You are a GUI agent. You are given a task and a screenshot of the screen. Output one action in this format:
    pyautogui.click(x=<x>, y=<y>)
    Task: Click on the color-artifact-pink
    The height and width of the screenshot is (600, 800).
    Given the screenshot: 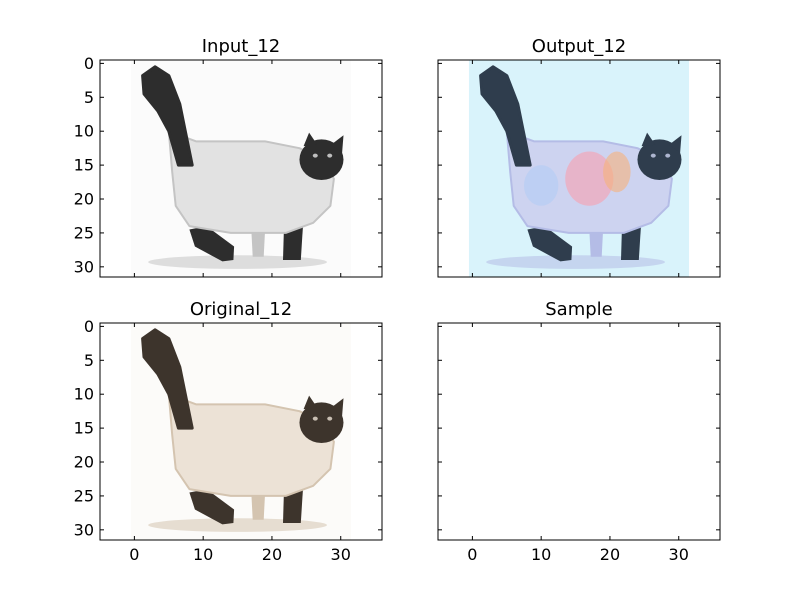 What is the action you would take?
    pyautogui.click(x=589, y=178)
    